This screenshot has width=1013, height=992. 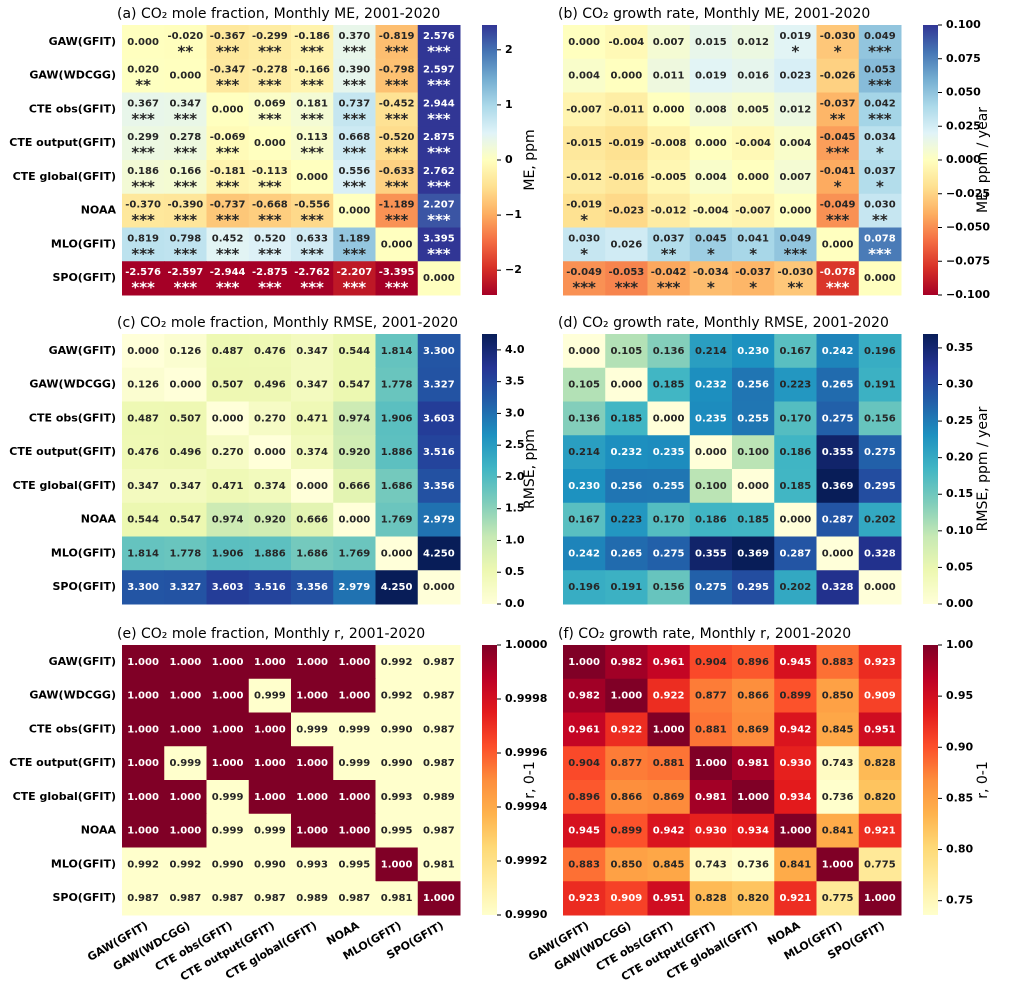 I want to click on cell-value-label: 0.196, so click(x=880, y=351).